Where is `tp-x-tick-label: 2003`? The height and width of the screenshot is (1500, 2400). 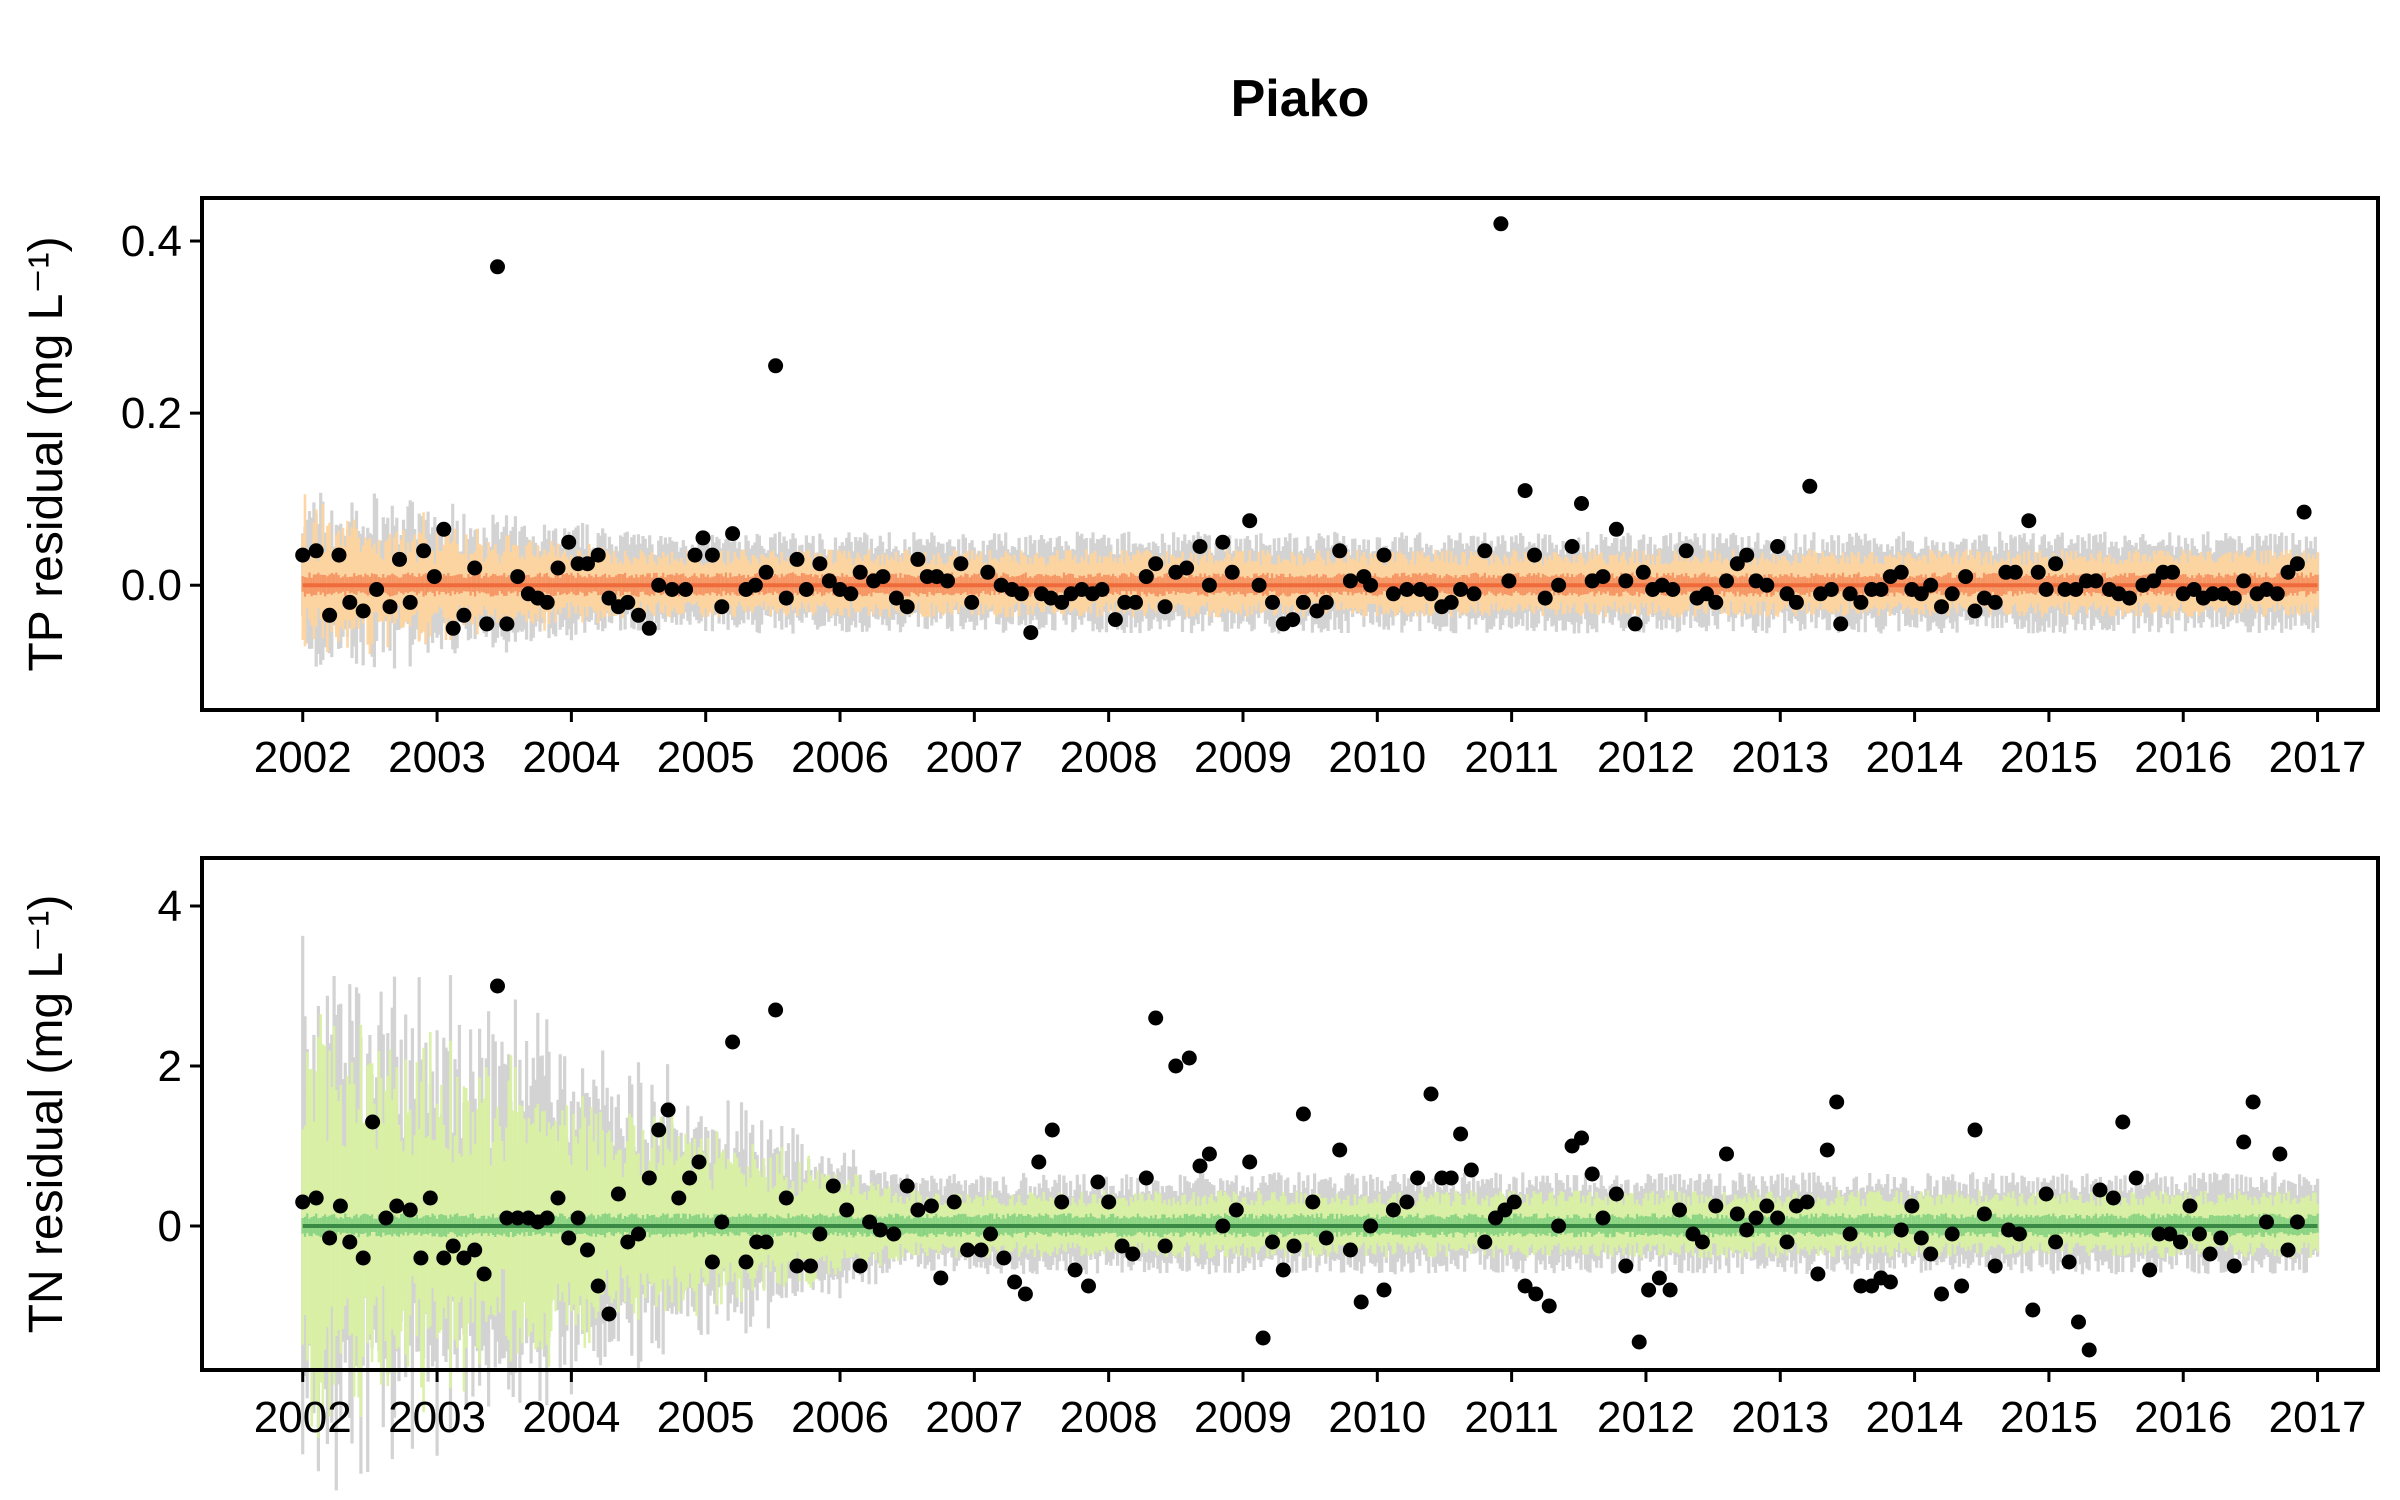 tp-x-tick-label: 2003 is located at coordinates (437, 757).